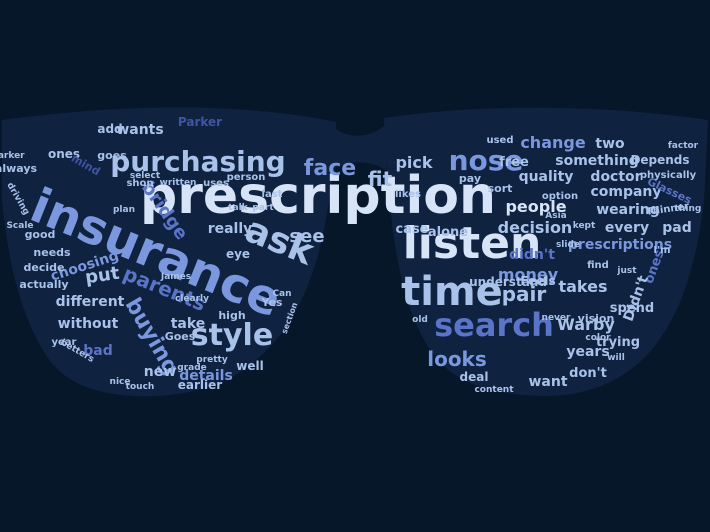  Describe the element at coordinates (420, 320) in the screenshot. I see `word-old-93: old` at that location.